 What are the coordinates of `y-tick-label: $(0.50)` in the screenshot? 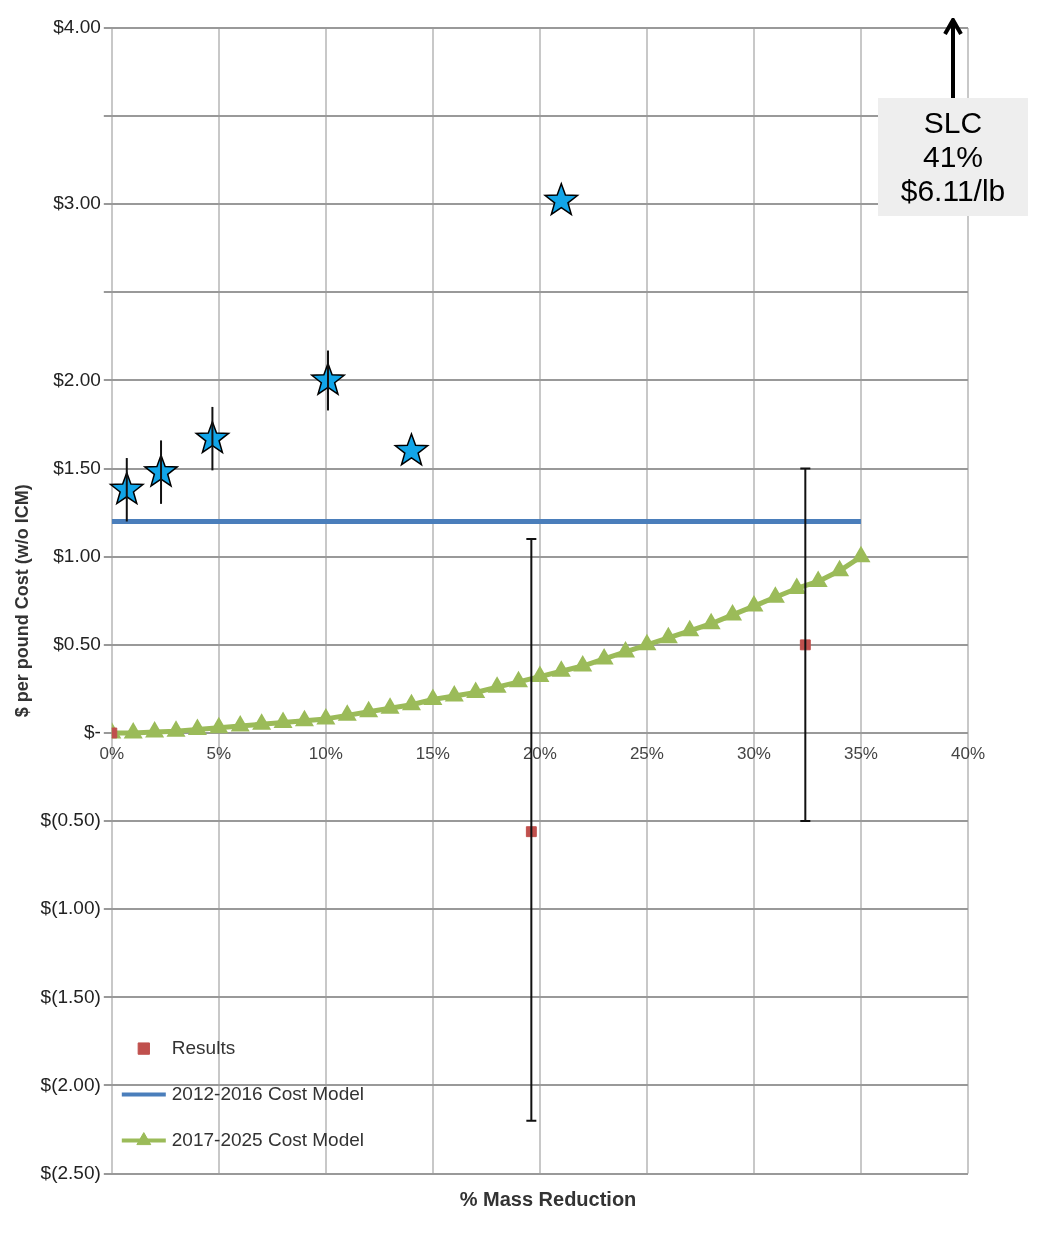 It's located at (70, 820).